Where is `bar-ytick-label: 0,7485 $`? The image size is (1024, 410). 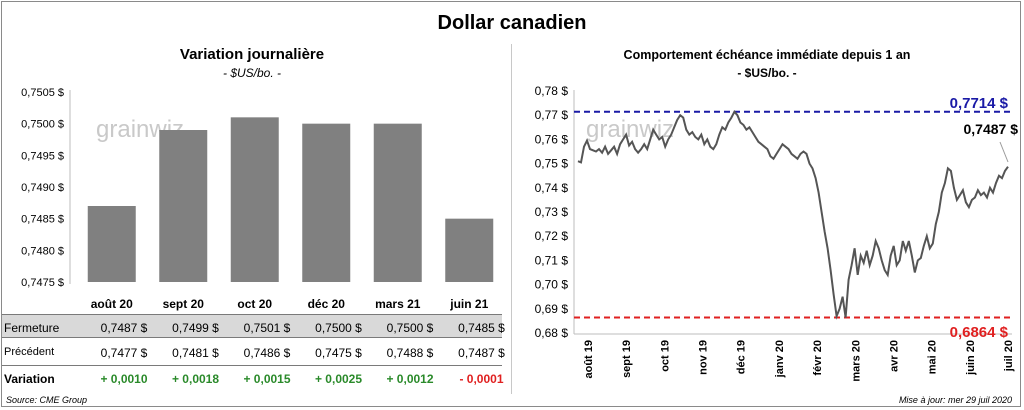 bar-ytick-label: 0,7485 $ is located at coordinates (42, 220).